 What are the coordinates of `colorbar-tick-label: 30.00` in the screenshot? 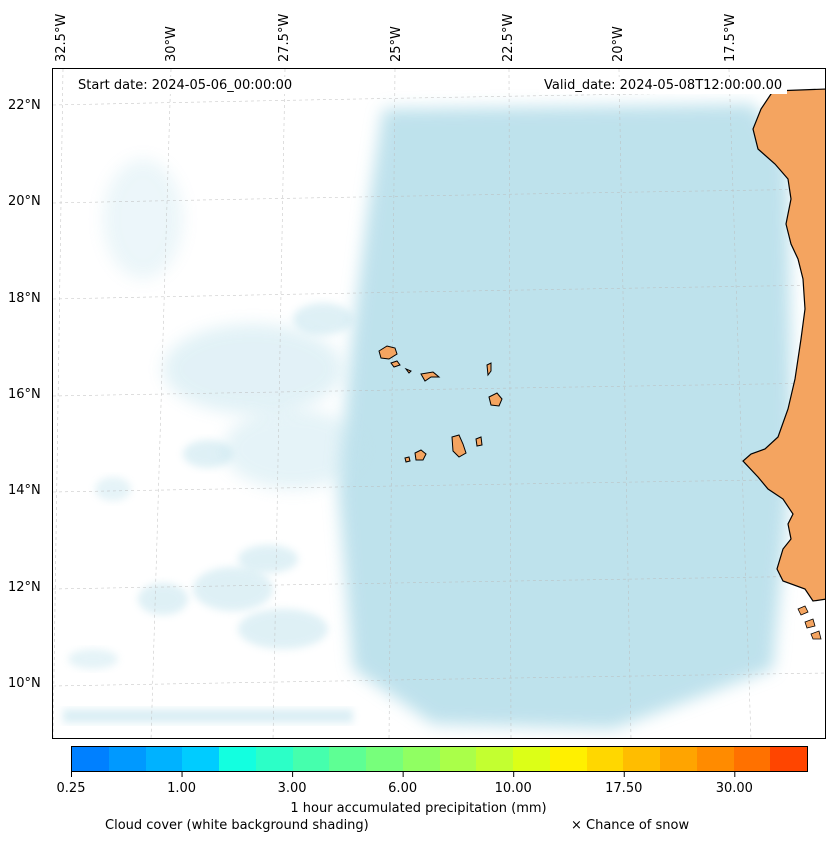 It's located at (734, 788).